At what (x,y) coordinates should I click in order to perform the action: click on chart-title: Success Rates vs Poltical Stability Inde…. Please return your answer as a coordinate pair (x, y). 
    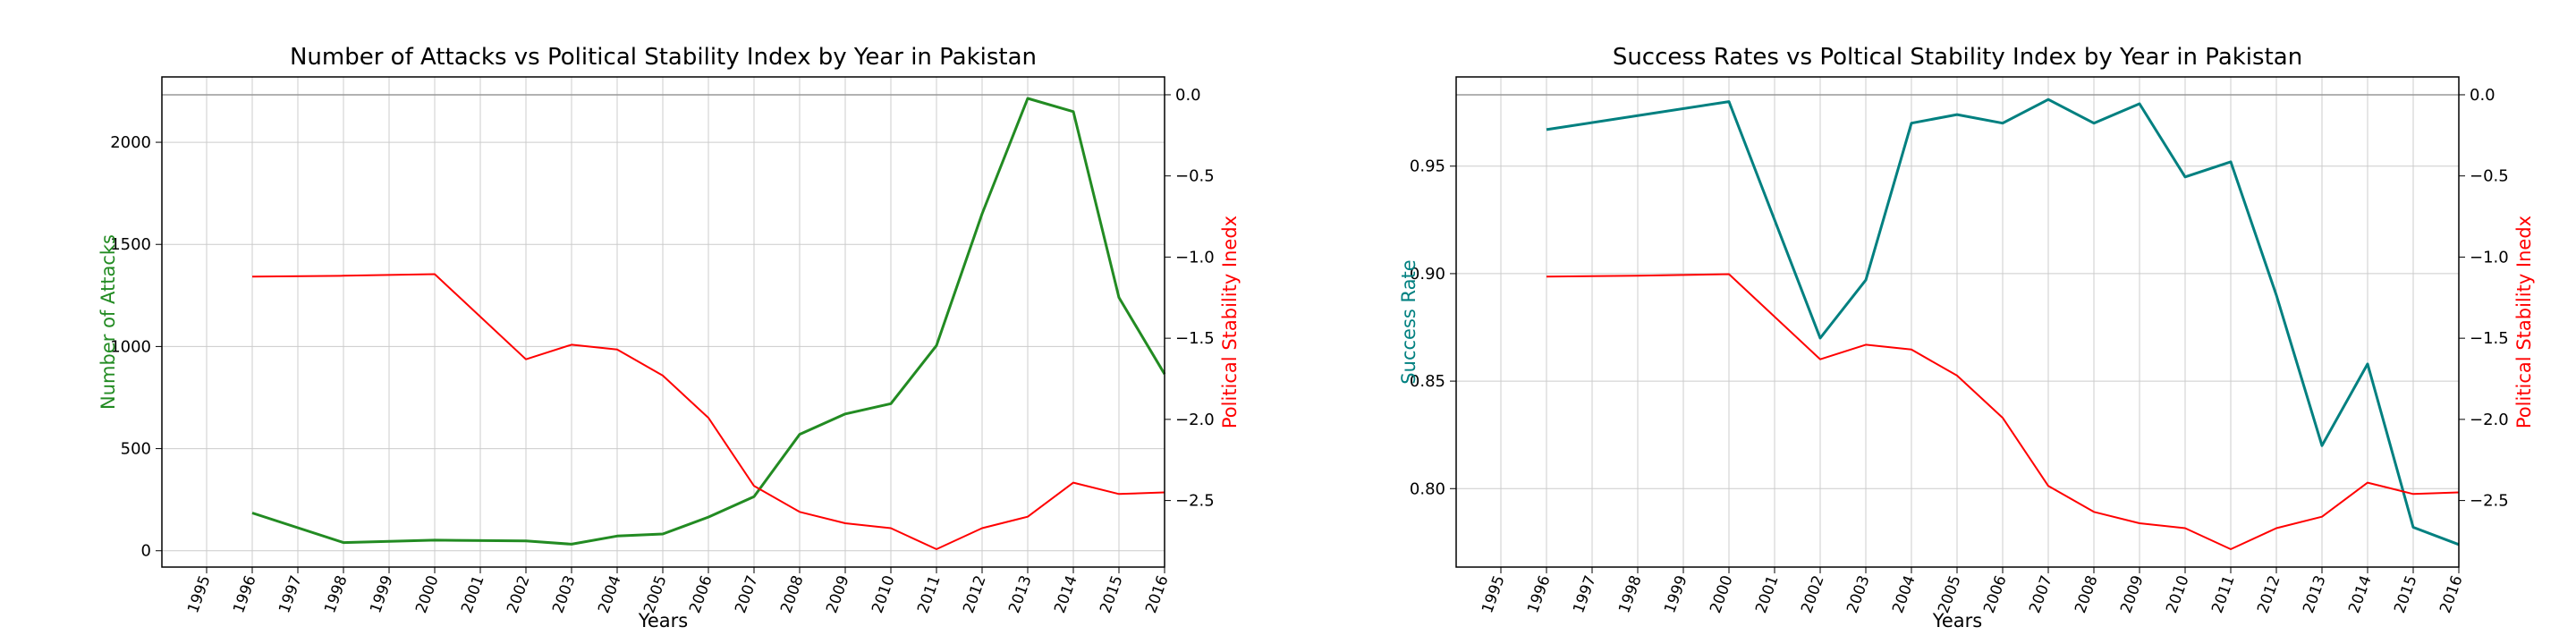
    Looking at the image, I should click on (1957, 57).